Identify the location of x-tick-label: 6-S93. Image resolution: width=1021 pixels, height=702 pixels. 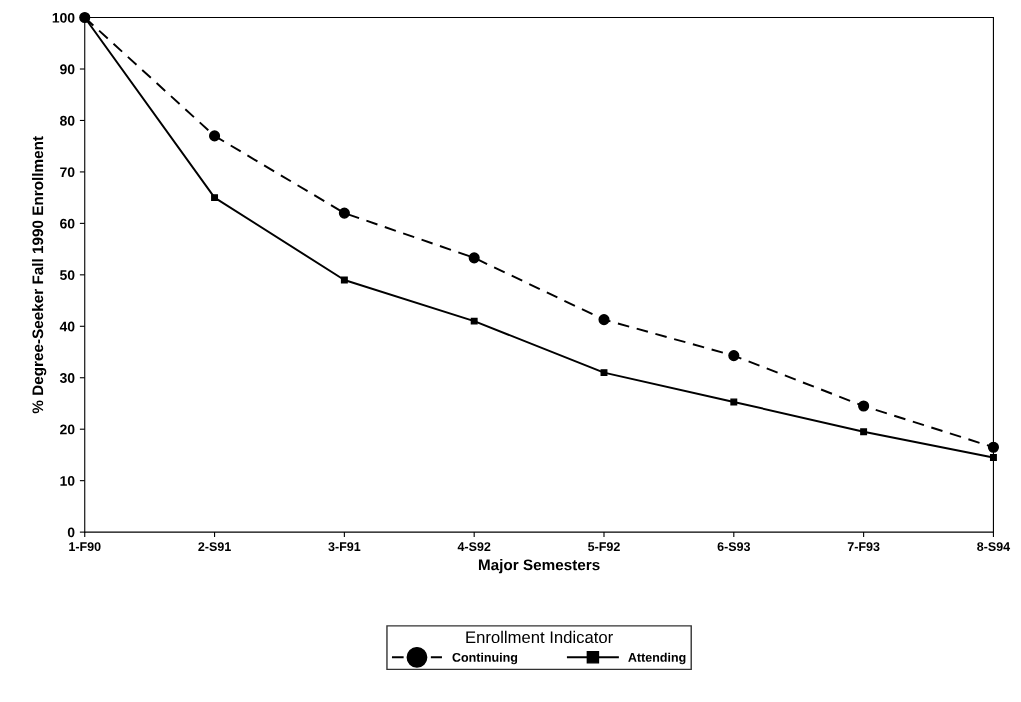
(734, 547).